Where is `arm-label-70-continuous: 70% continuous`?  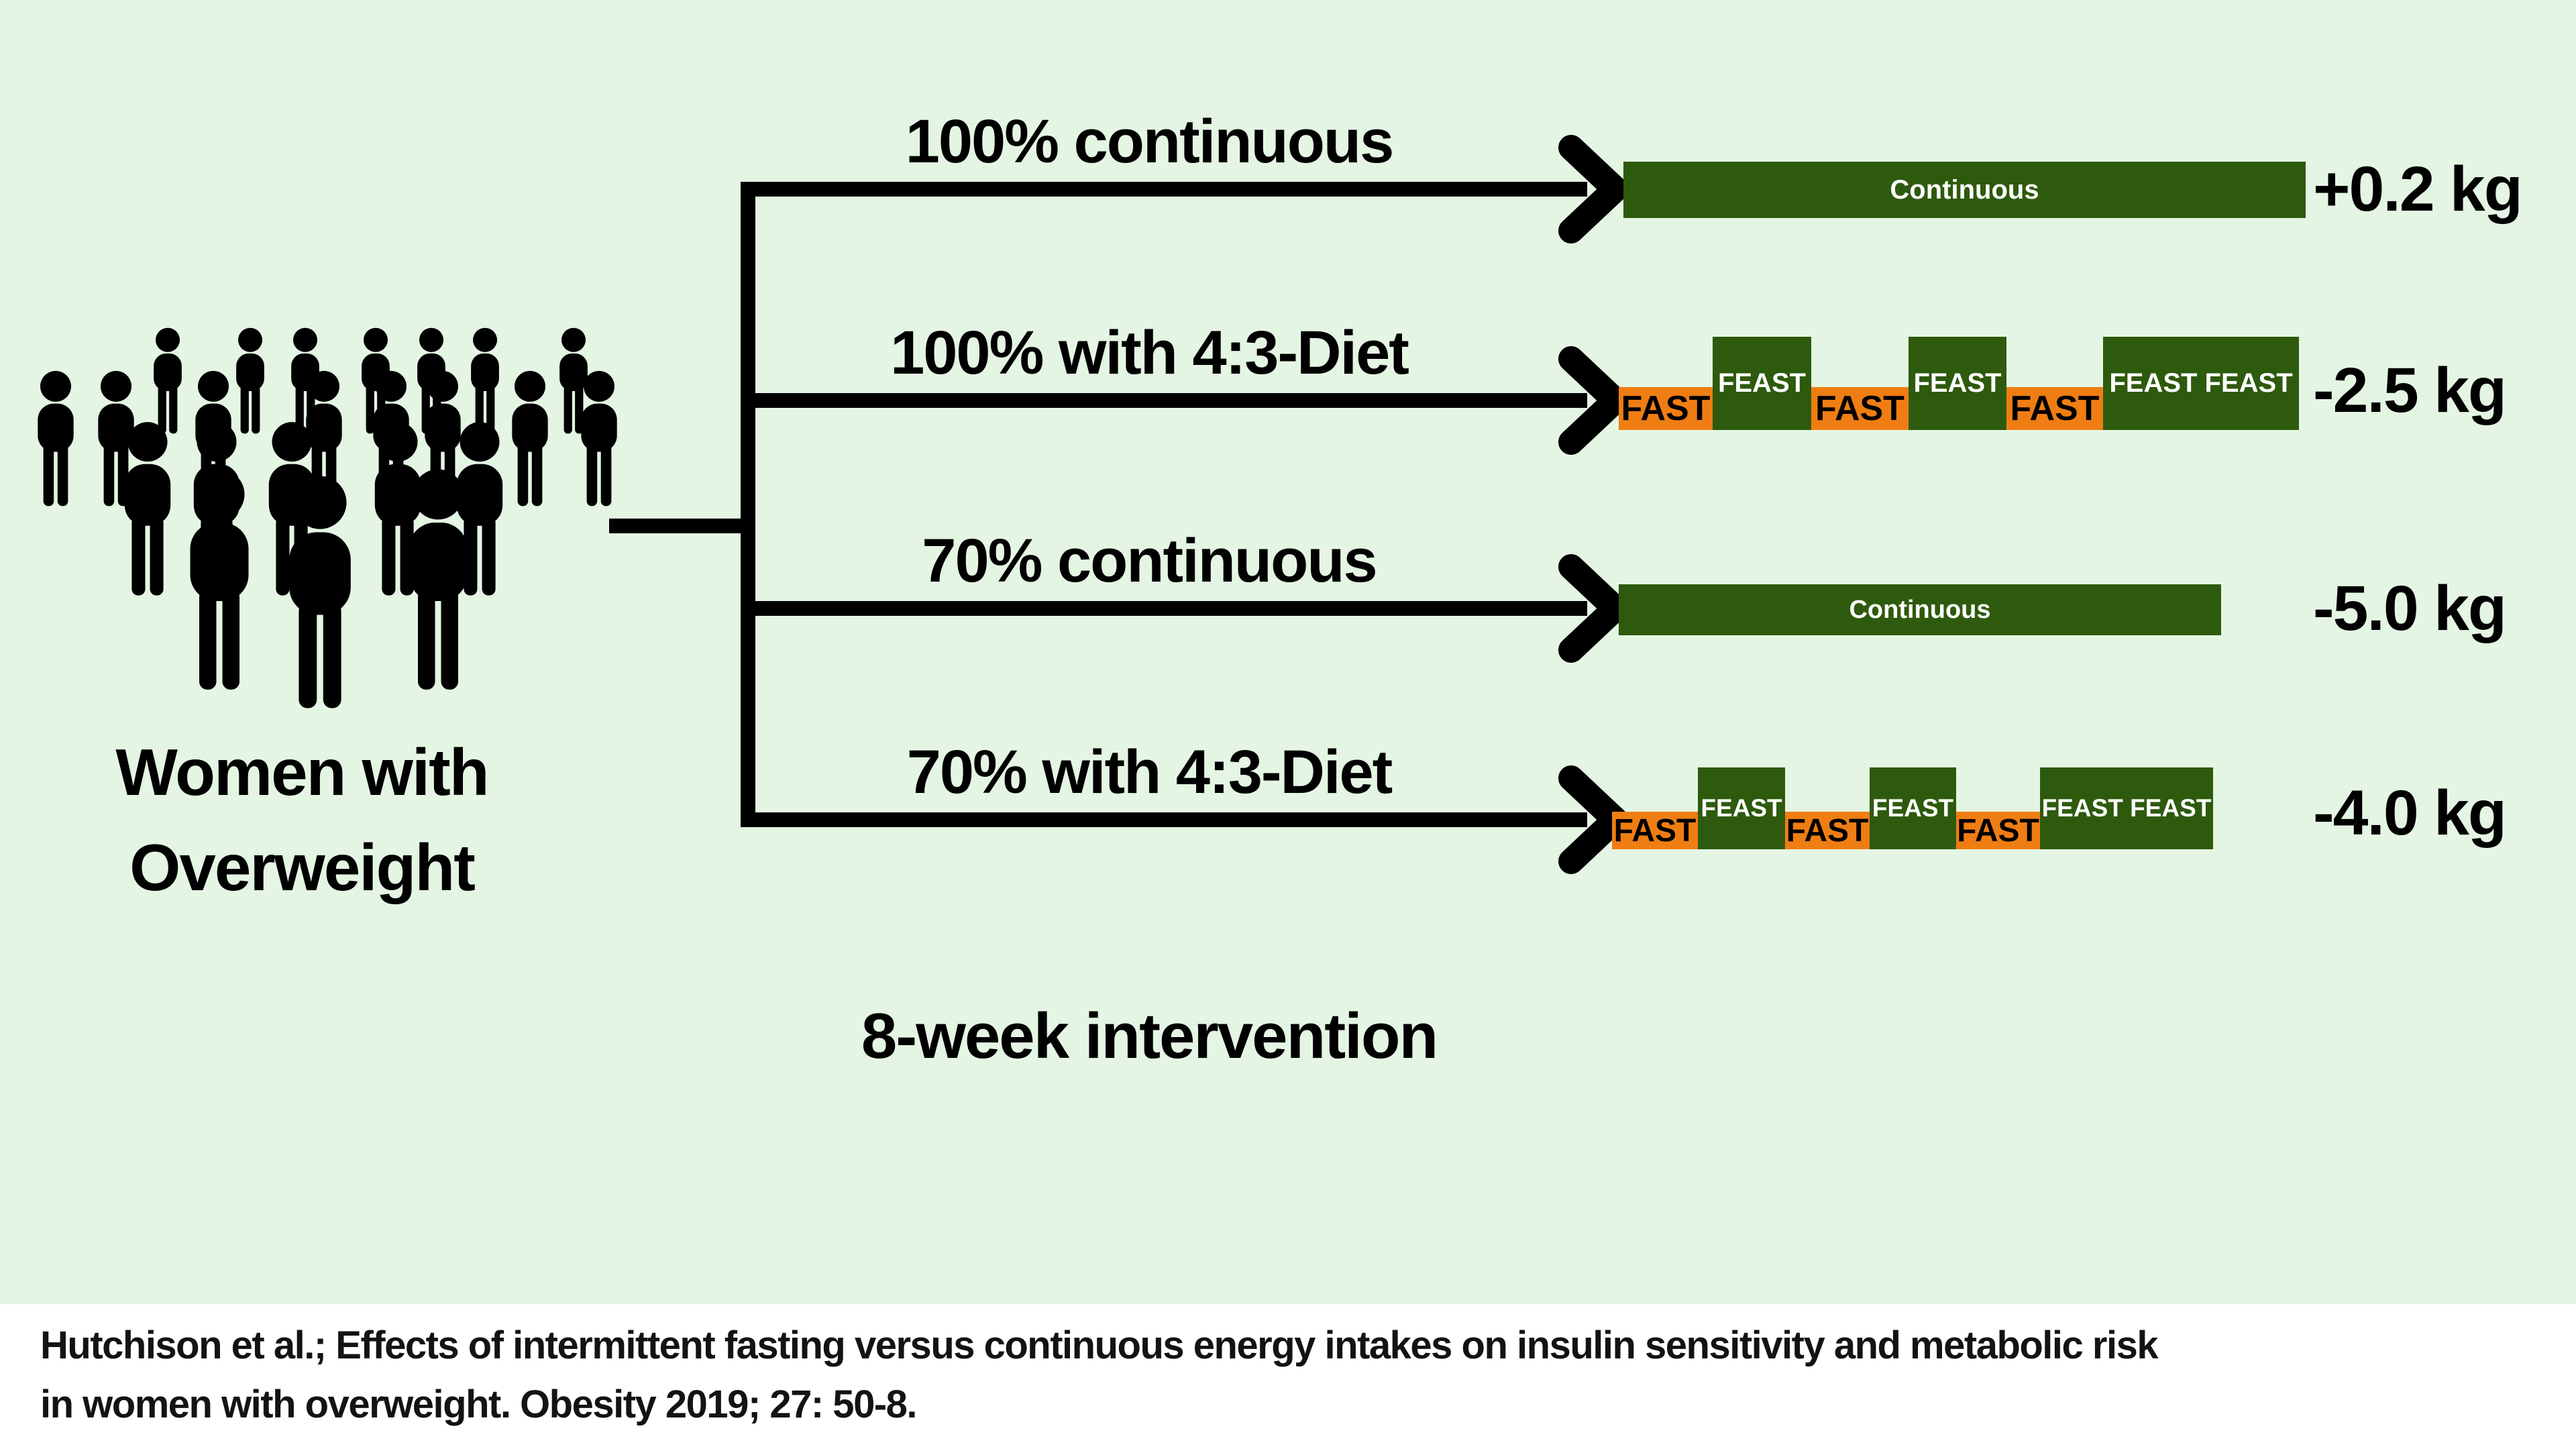
arm-label-70-continuous: 70% continuous is located at coordinates (1149, 561).